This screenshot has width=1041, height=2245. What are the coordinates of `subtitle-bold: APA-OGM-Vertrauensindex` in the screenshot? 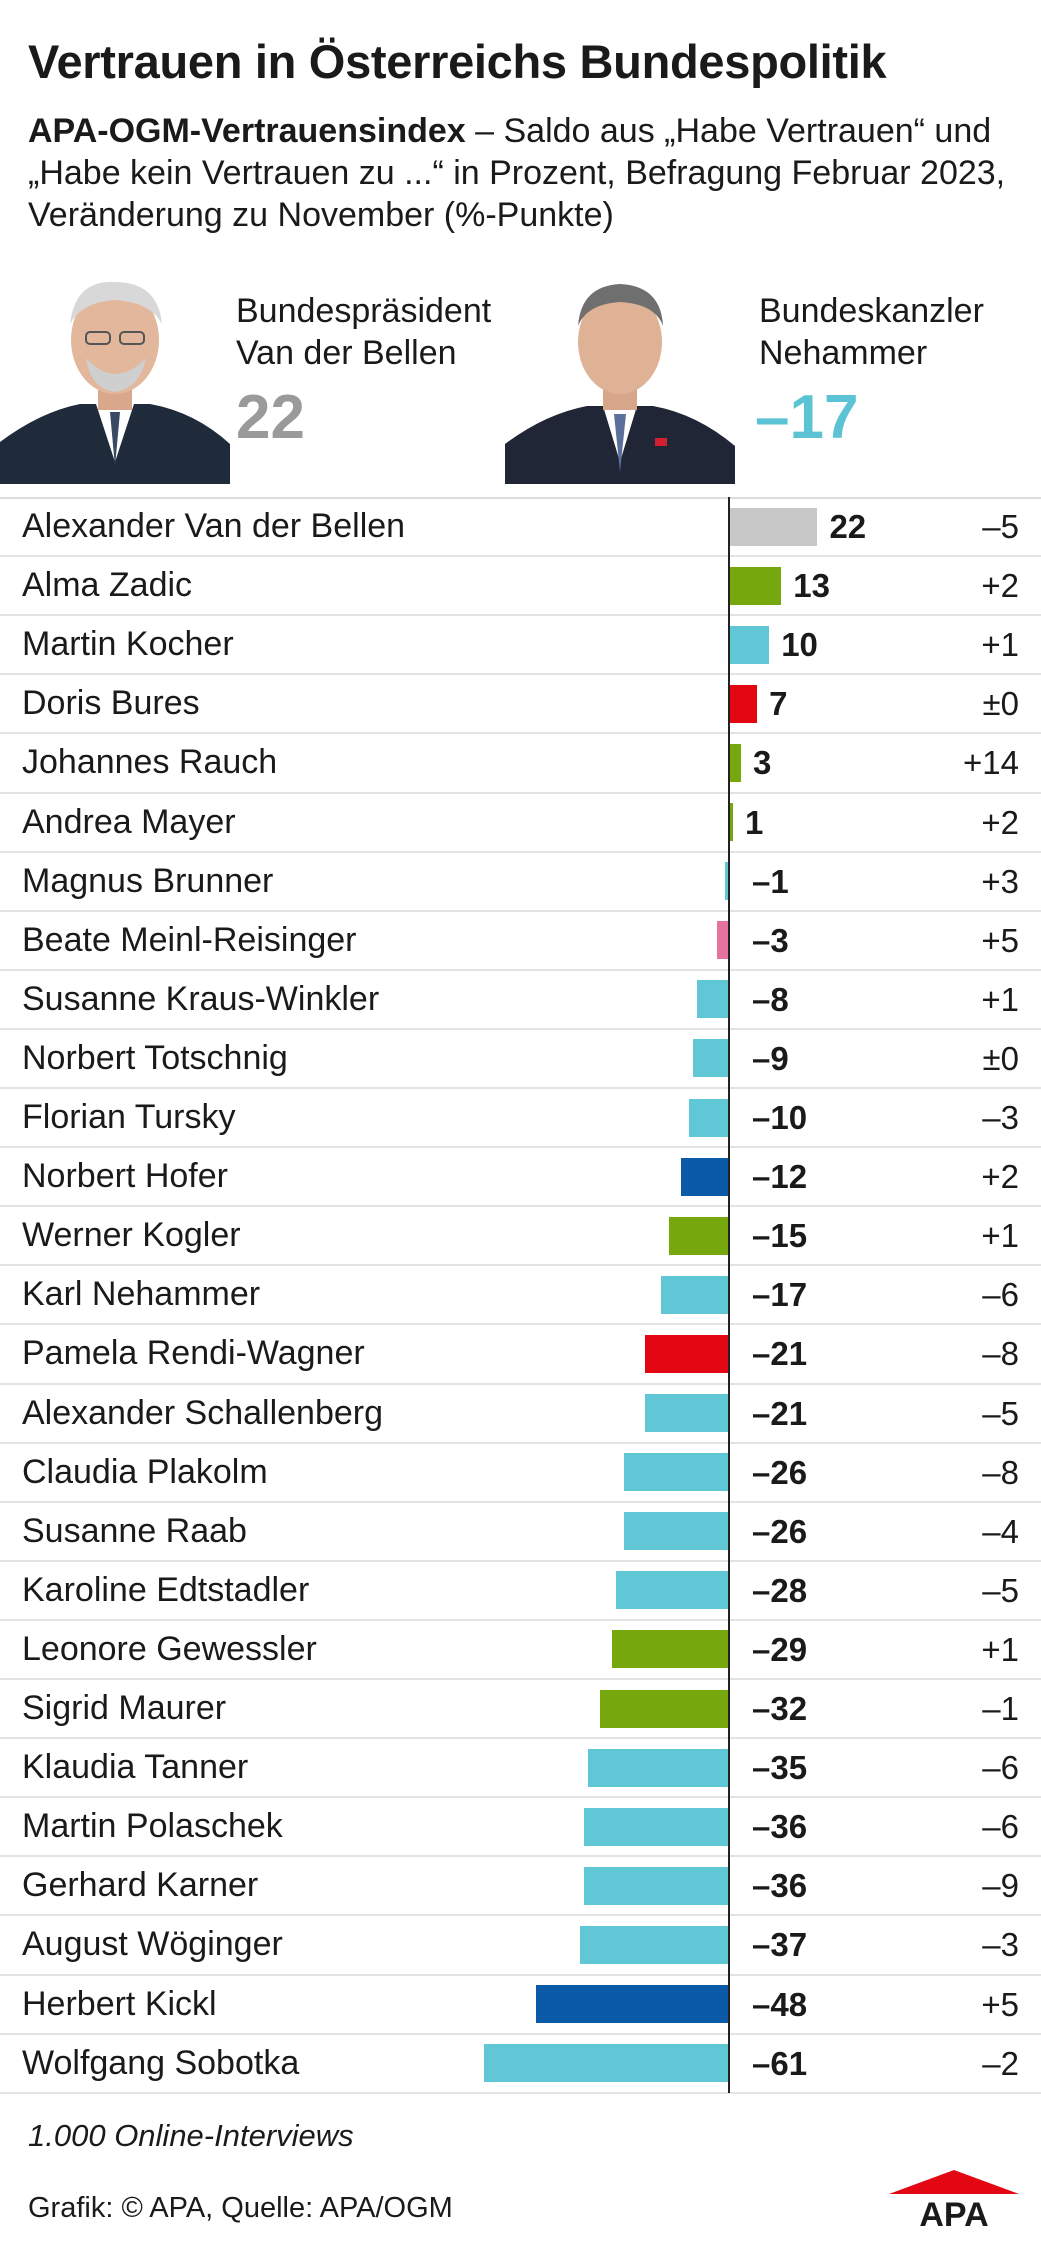 It's located at (247, 131).